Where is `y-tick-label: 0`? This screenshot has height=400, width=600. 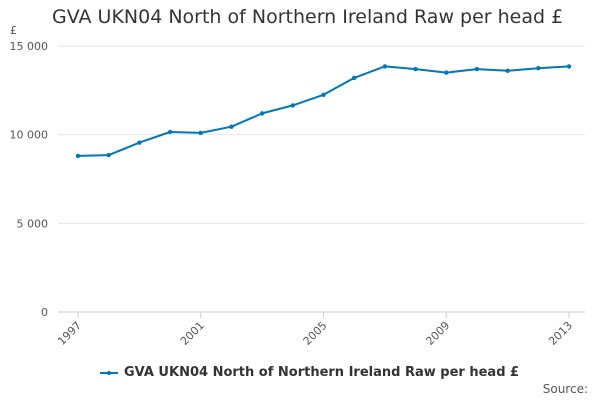 y-tick-label: 0 is located at coordinates (44, 312).